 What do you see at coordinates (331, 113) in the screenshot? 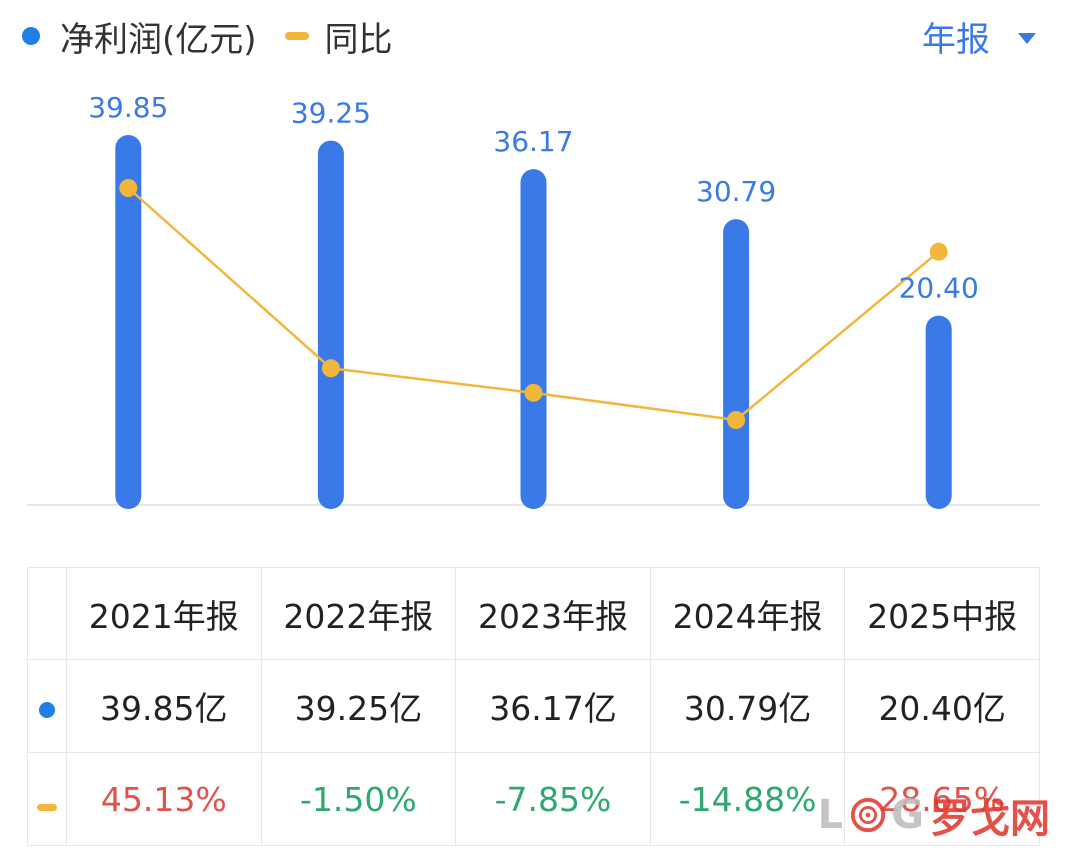
I see `bar-data-label: 39.25` at bounding box center [331, 113].